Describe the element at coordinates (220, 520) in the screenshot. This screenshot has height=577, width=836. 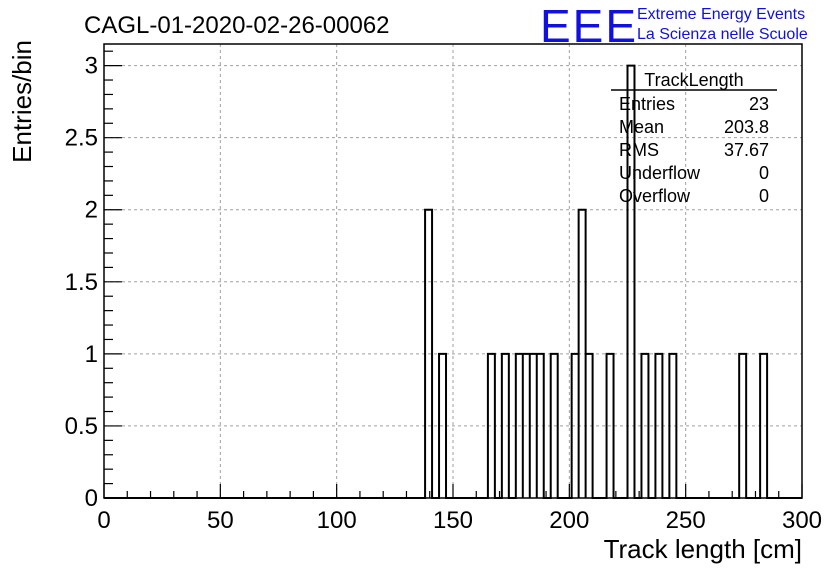
I see `x-tick-label: 50` at that location.